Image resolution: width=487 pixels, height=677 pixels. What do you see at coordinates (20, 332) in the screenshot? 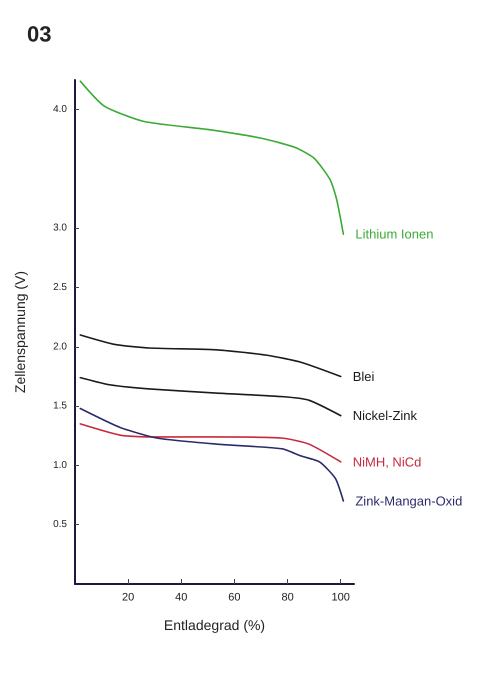
I see `y-axis-title: Zellenspannung (V)` at bounding box center [20, 332].